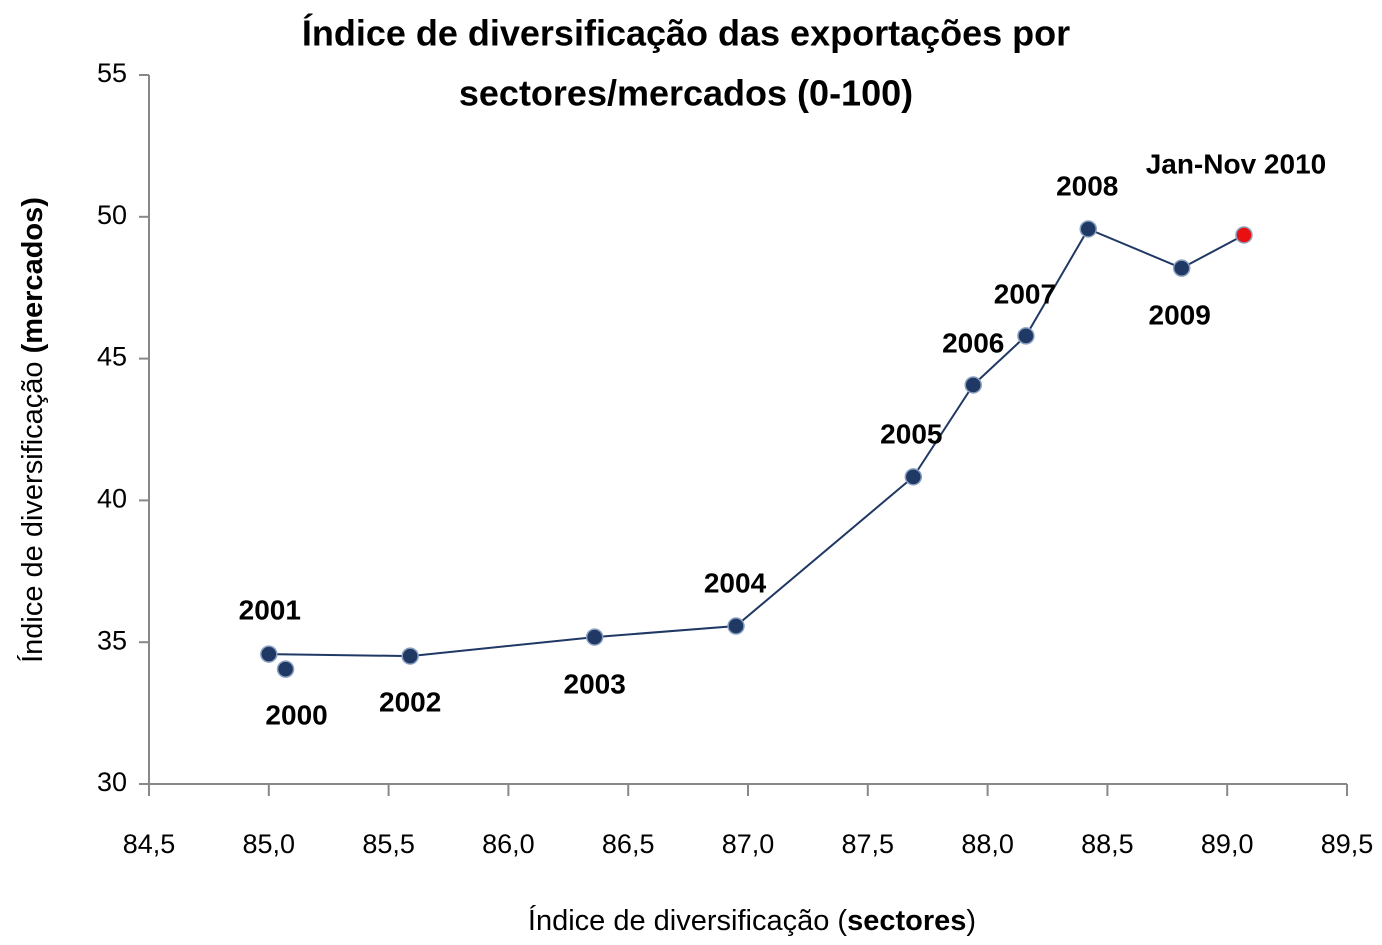  Describe the element at coordinates (269, 844) in the screenshot. I see `x-tick-label: 85,0` at that location.